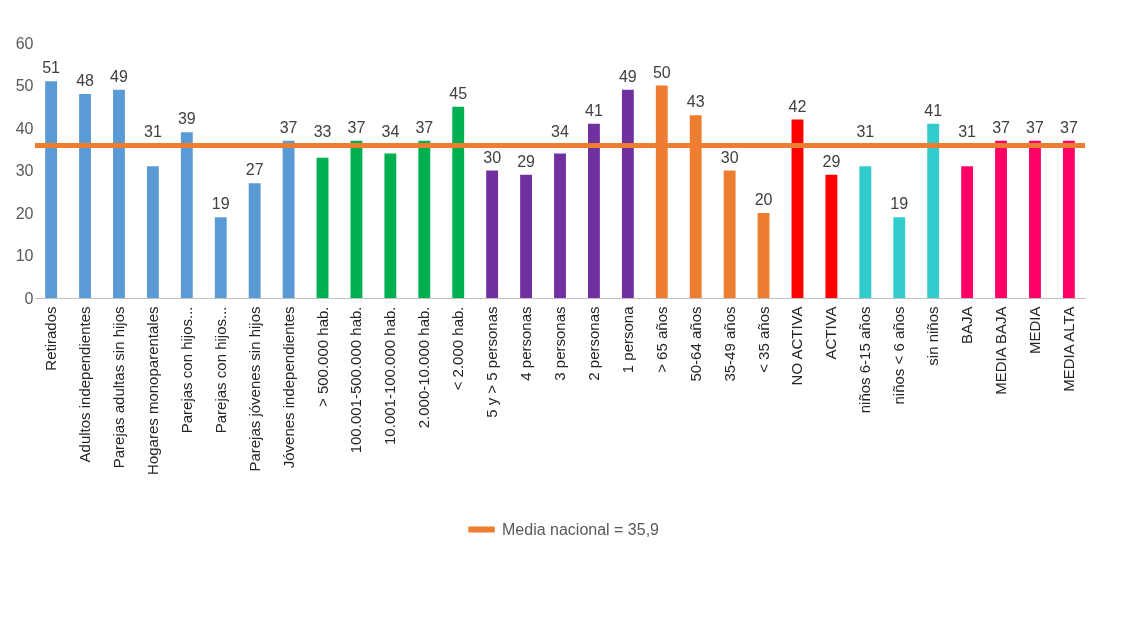 This screenshot has height=637, width=1141. What do you see at coordinates (322, 132) in the screenshot?
I see `data-label: 33` at bounding box center [322, 132].